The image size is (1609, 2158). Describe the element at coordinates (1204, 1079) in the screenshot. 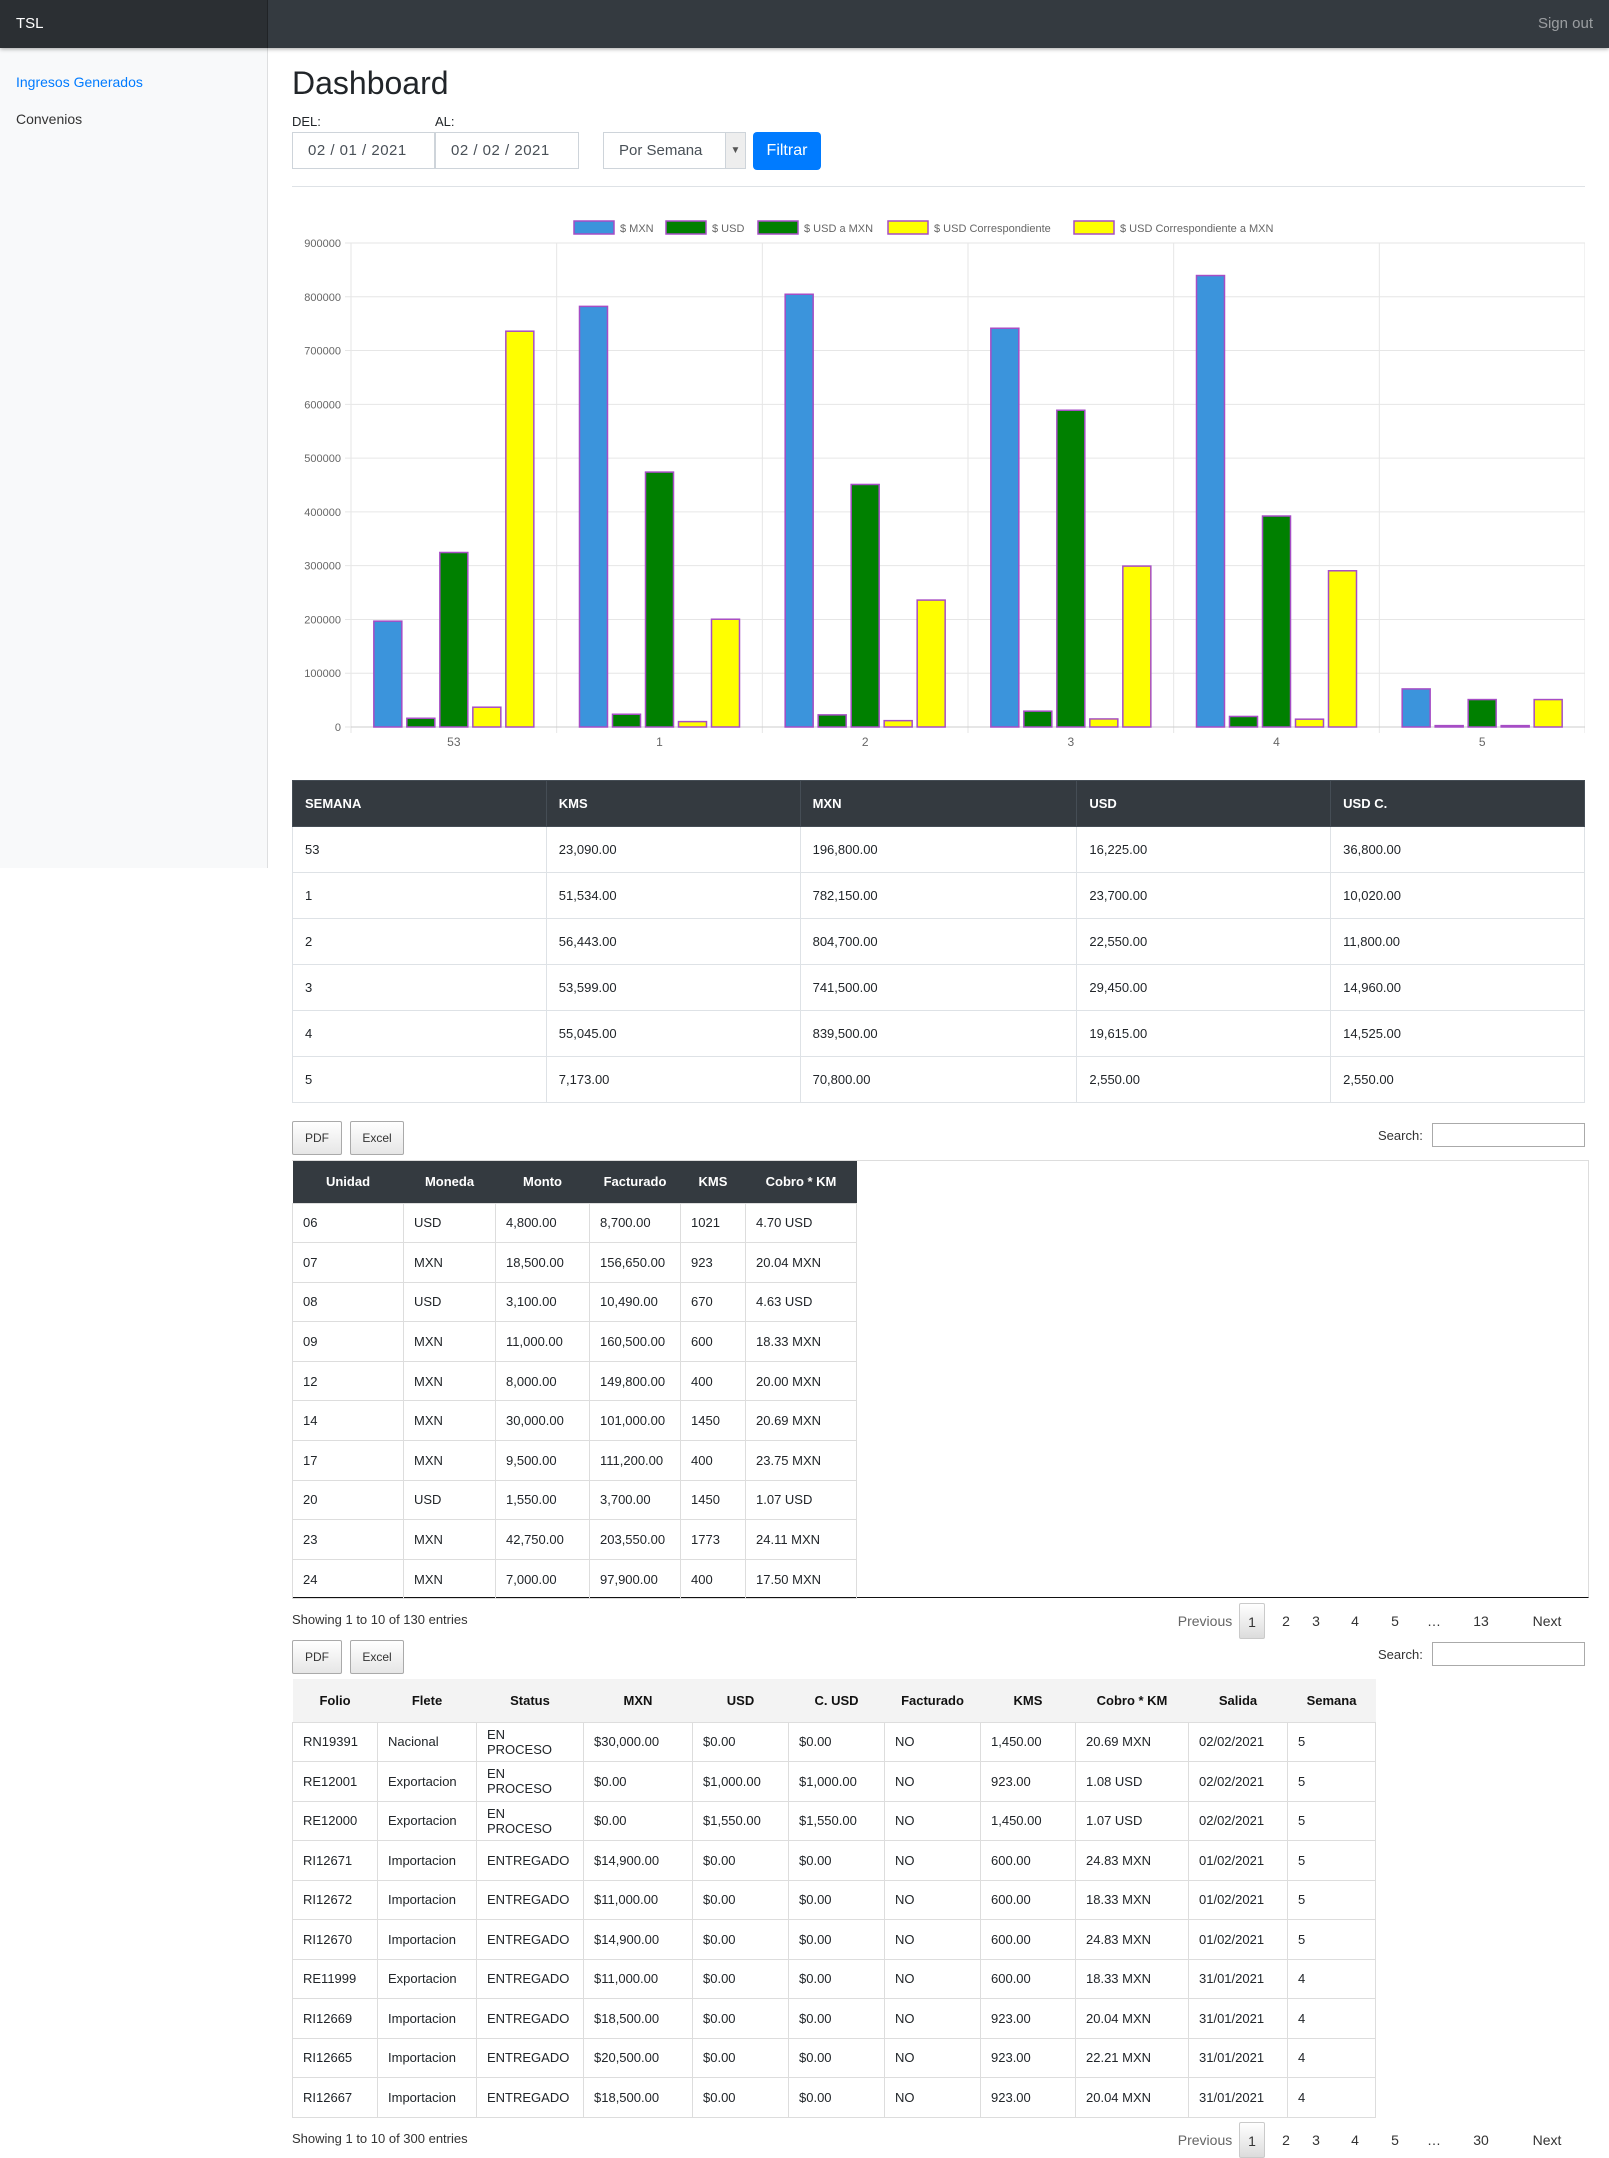

I see `table-cell: 2,550.00` at that location.